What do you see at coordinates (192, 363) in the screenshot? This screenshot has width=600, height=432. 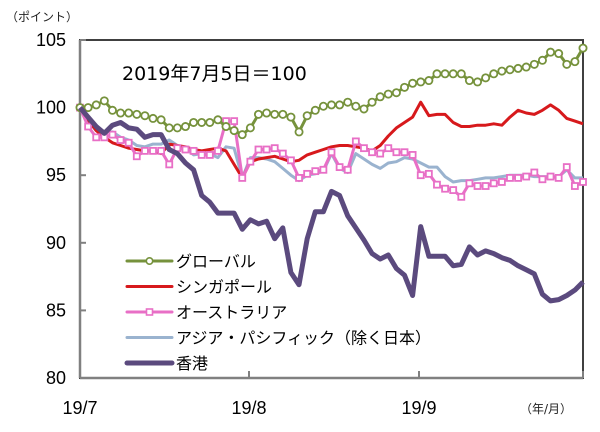 I see `legend-label: 香港` at bounding box center [192, 363].